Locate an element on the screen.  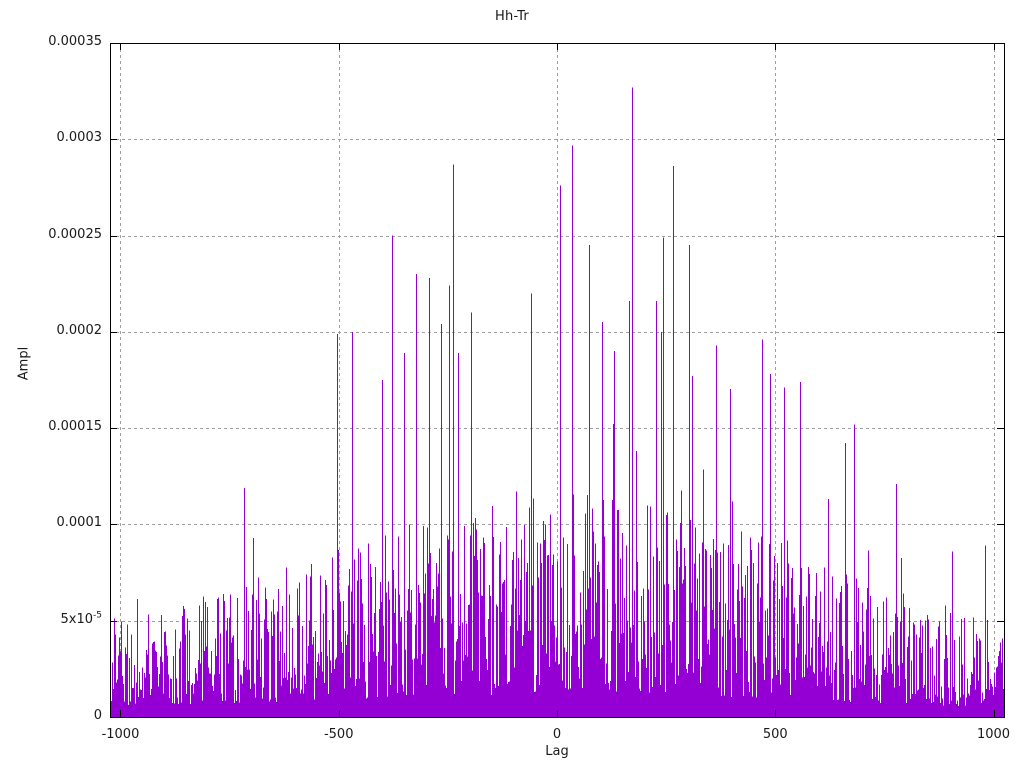
x-tick-label: -1000 is located at coordinates (120, 734).